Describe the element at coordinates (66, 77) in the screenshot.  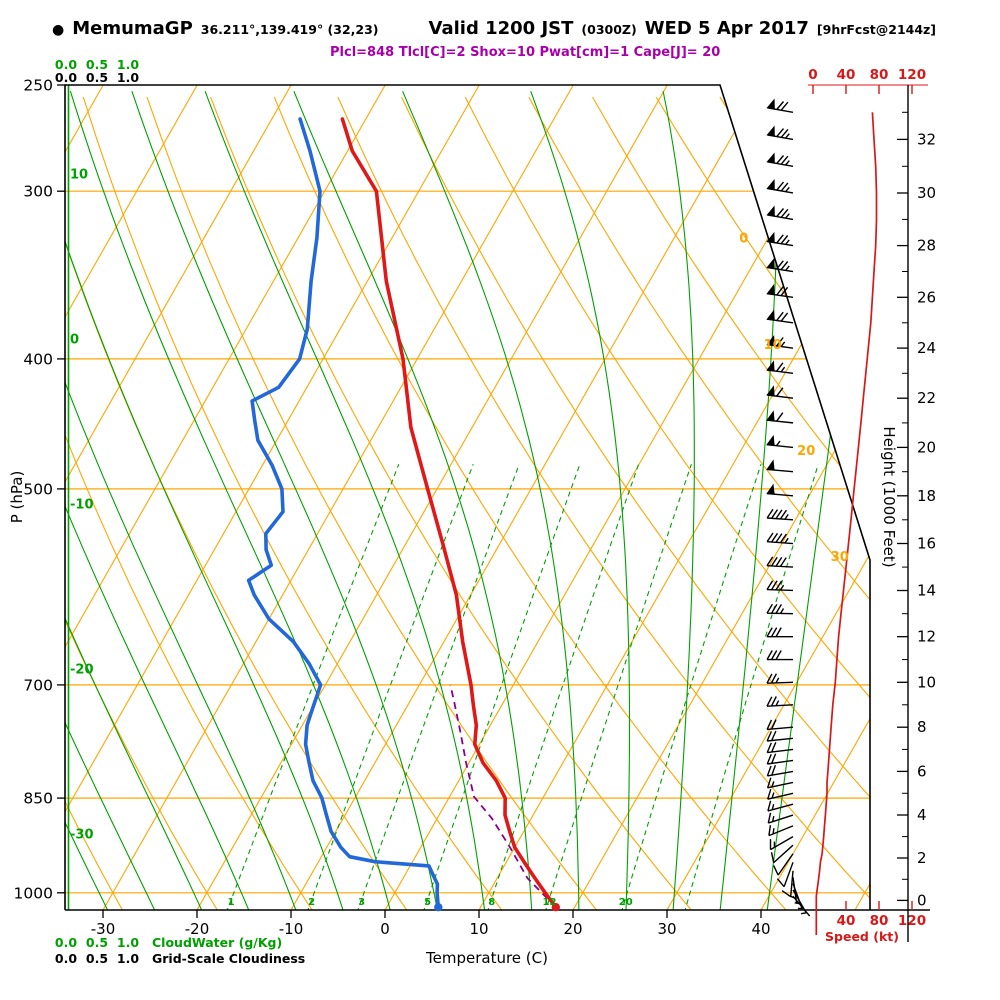
I see `cloudiness-scale-top: 0.0` at that location.